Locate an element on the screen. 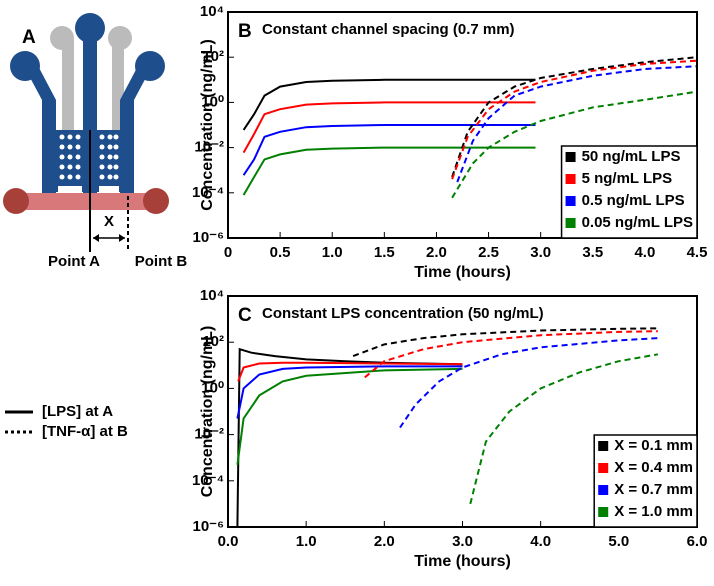 Image resolution: width=714 pixels, height=586 pixels. x-tick-label: 1.5 is located at coordinates (384, 252).